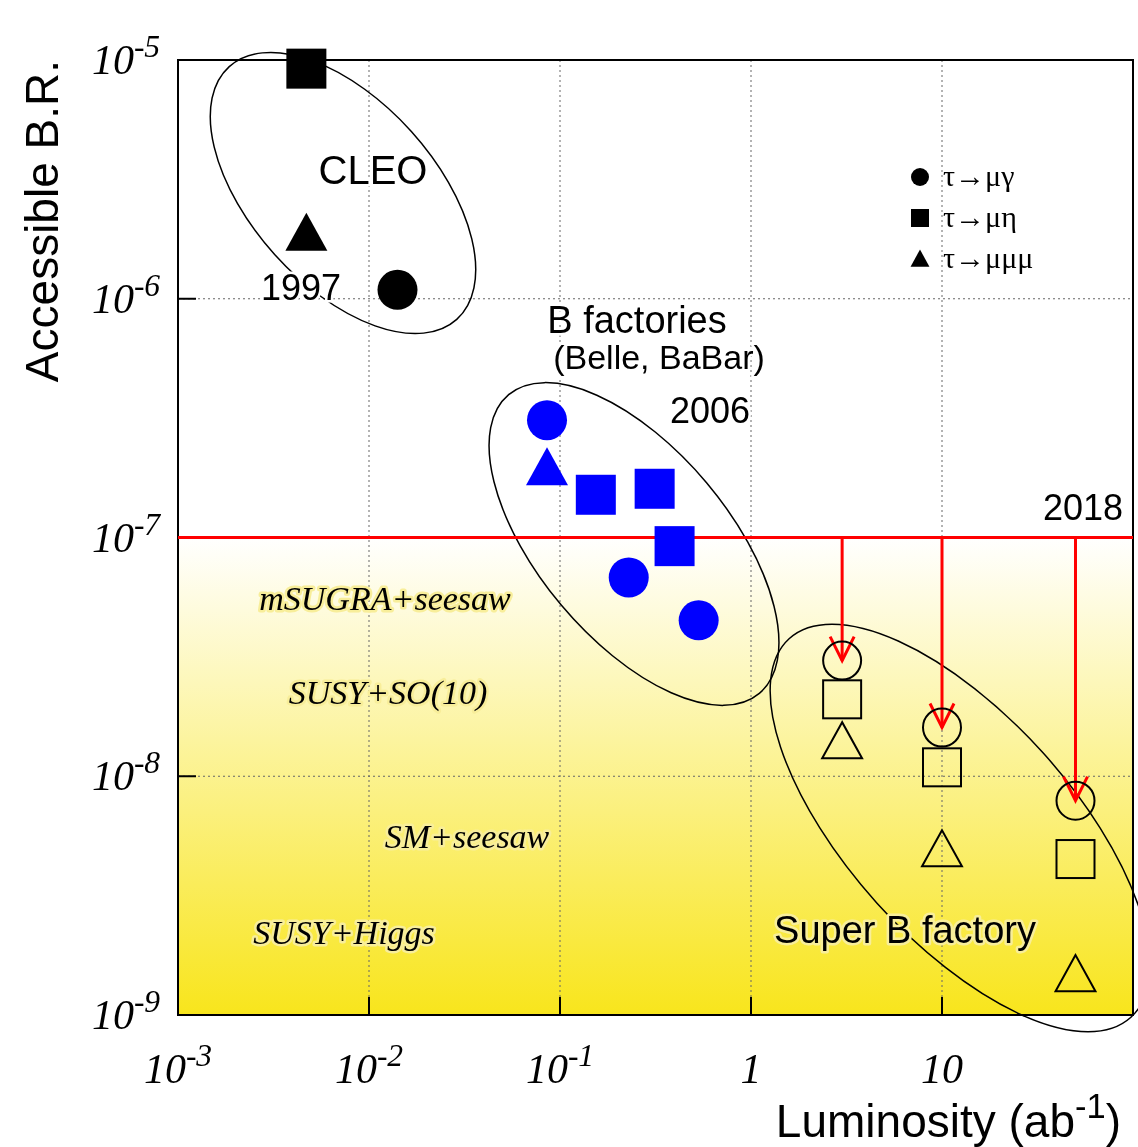  What do you see at coordinates (1082, 506) in the screenshot?
I see `annotation: 2018` at bounding box center [1082, 506].